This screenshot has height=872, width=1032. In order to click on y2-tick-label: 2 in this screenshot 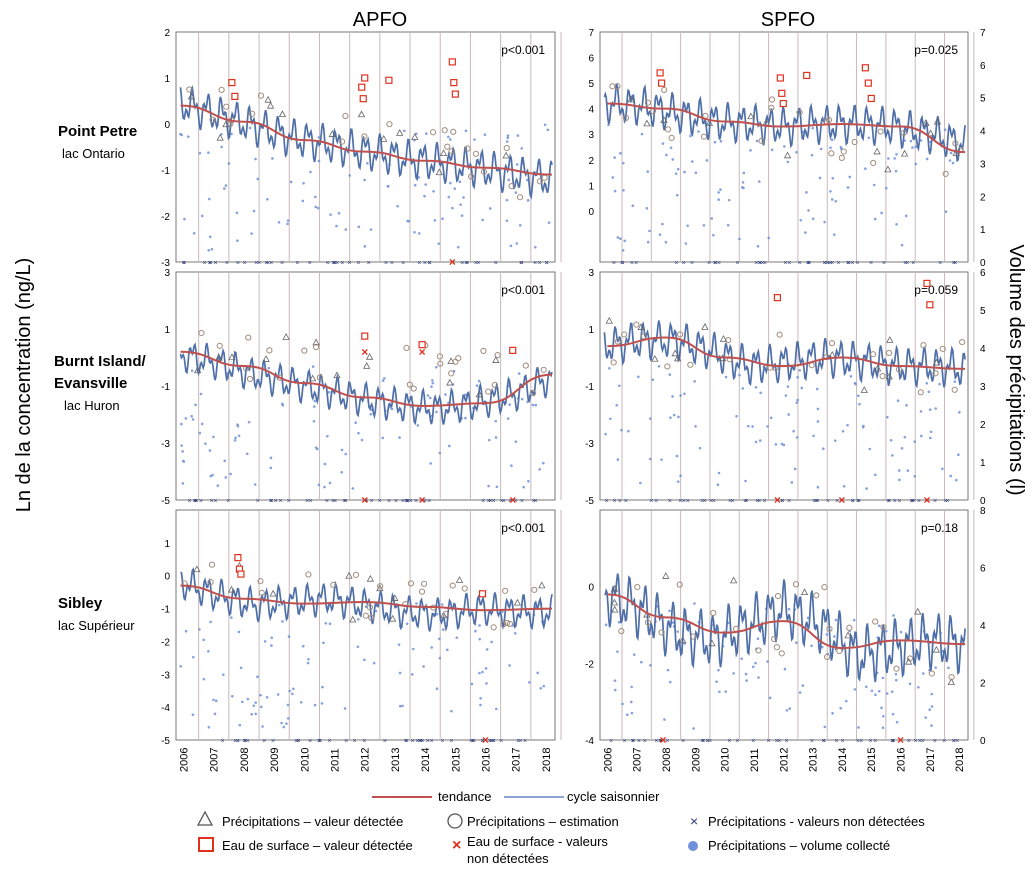, I will do `click(983, 425)`.